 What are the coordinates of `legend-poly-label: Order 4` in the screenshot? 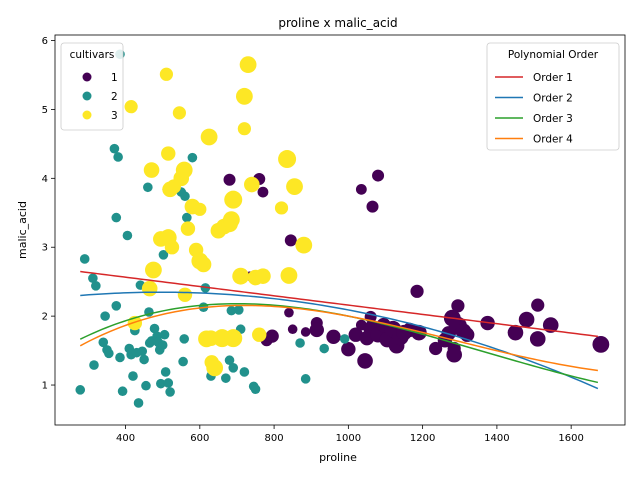 It's located at (553, 140).